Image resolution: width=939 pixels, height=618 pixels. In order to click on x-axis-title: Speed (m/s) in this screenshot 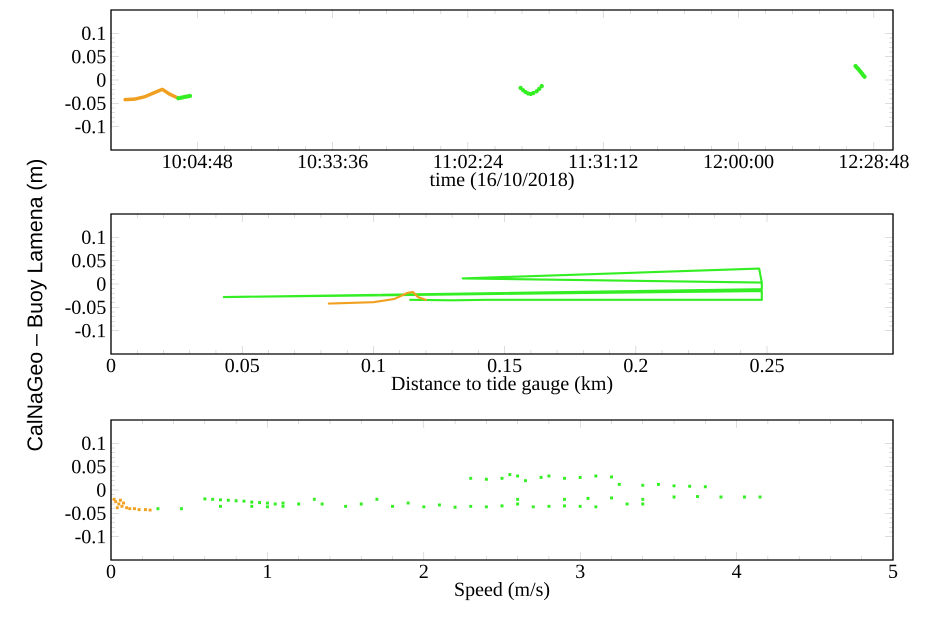, I will do `click(502, 591)`.